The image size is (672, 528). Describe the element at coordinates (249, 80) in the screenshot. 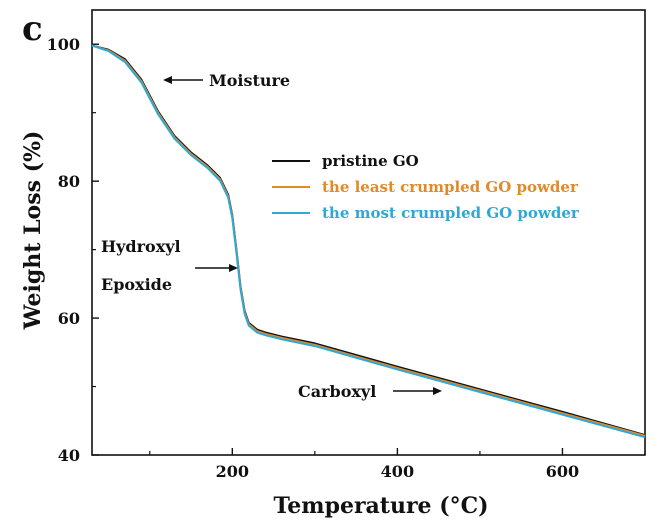

I see `annotation-moisture: Moisture` at that location.